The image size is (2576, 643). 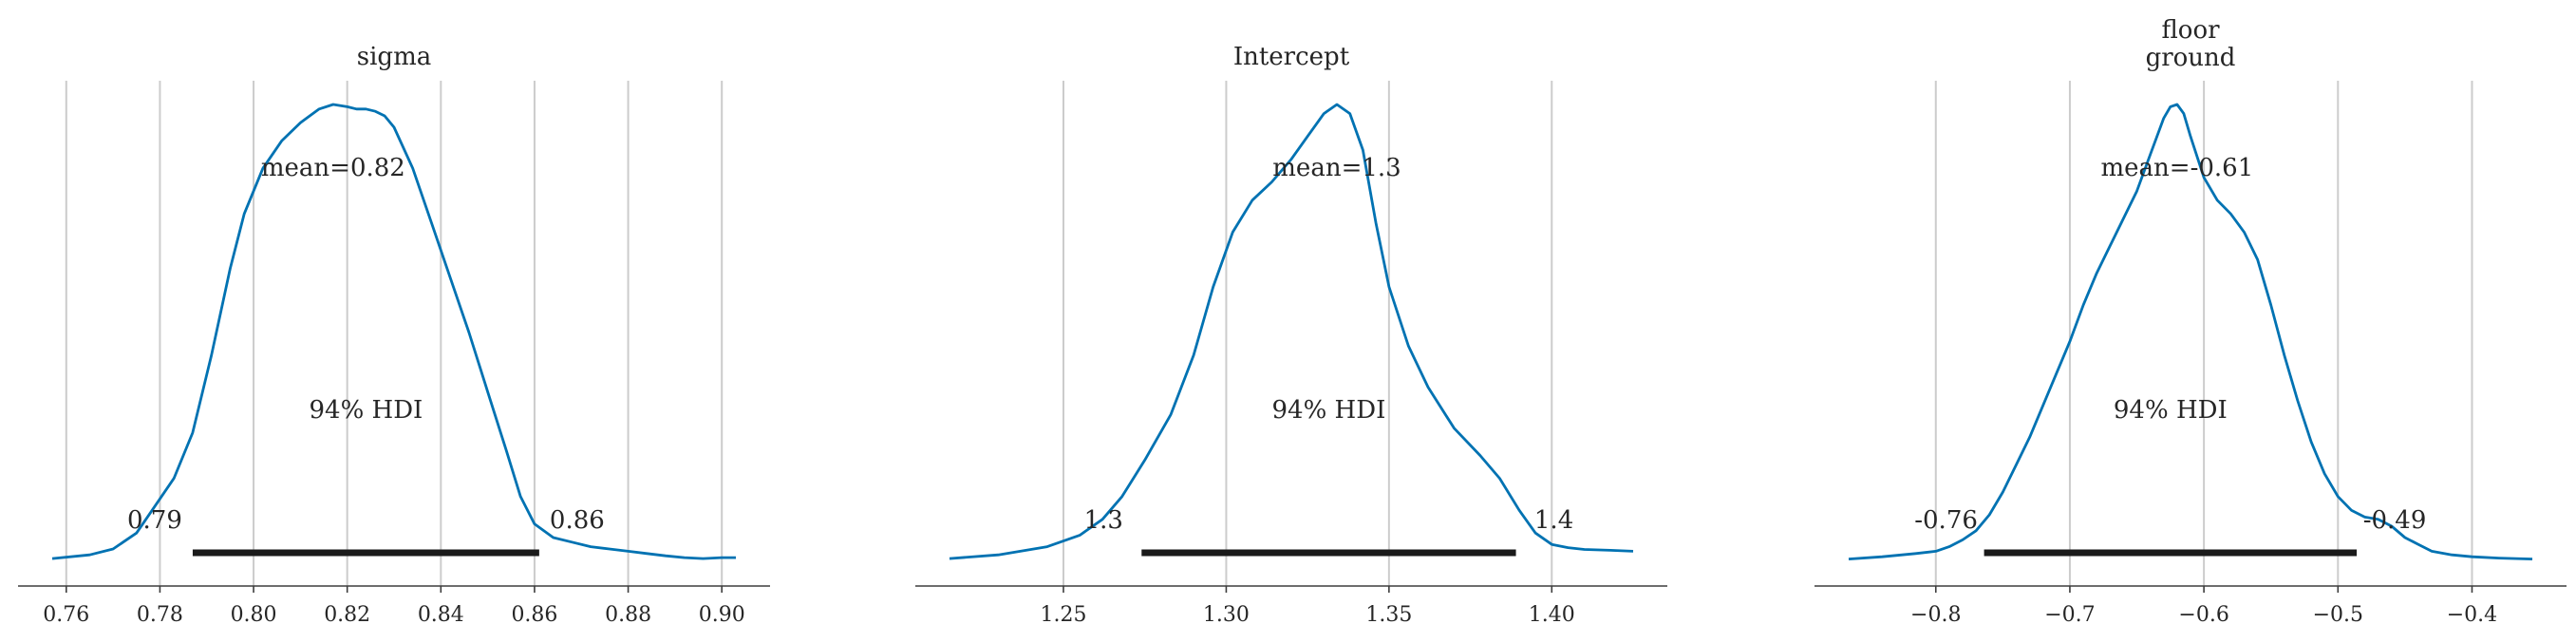 What do you see at coordinates (1946, 520) in the screenshot?
I see `hdi-lower-label: -0.76` at bounding box center [1946, 520].